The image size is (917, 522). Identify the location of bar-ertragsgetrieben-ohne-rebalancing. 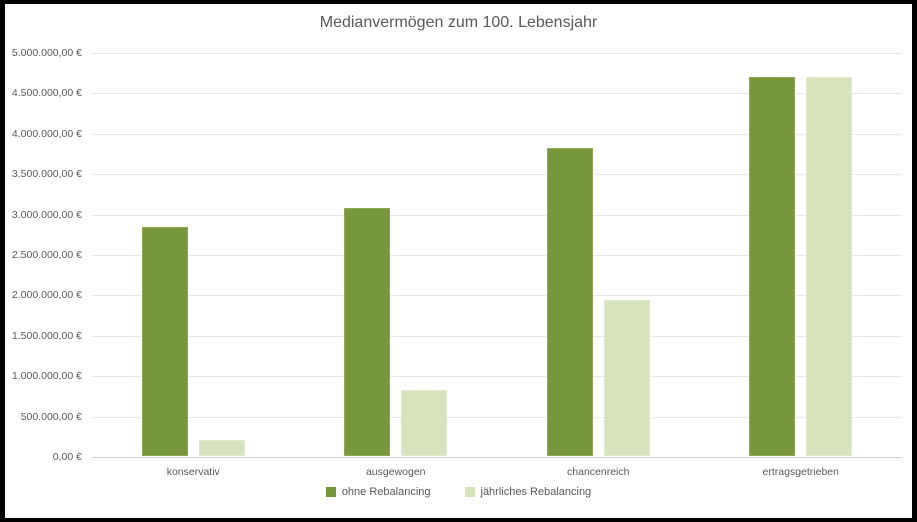
(772, 266).